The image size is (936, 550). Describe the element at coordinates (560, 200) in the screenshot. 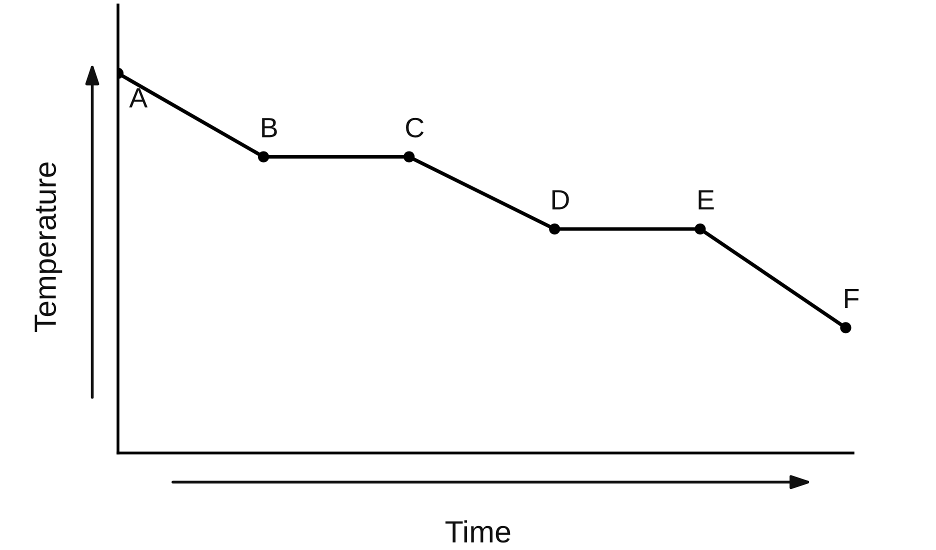

I see `x-tick-label: D` at that location.